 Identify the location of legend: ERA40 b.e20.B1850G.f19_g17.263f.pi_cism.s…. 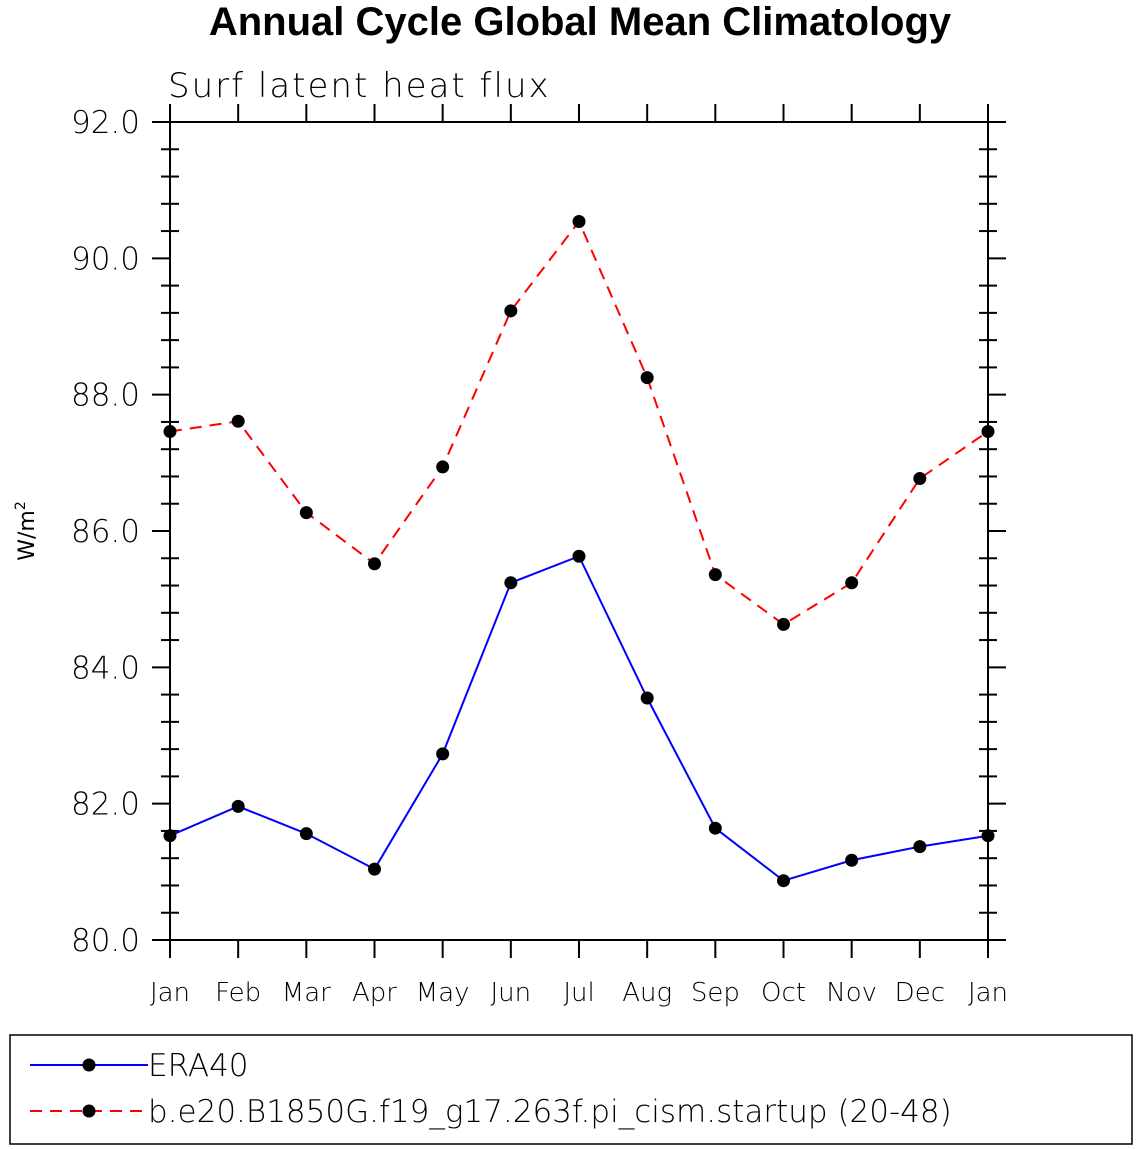
(491, 1089).